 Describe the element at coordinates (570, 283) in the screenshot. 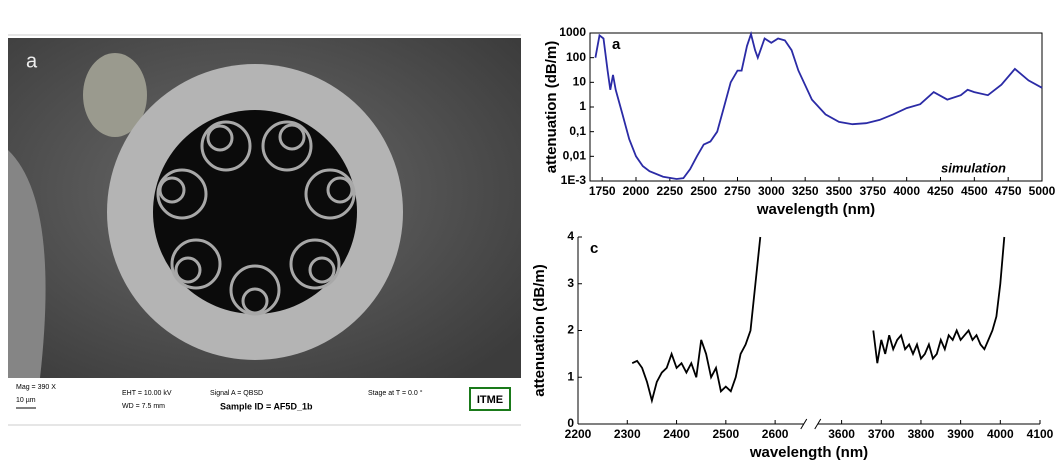

I see `y-tick-label: 3` at that location.